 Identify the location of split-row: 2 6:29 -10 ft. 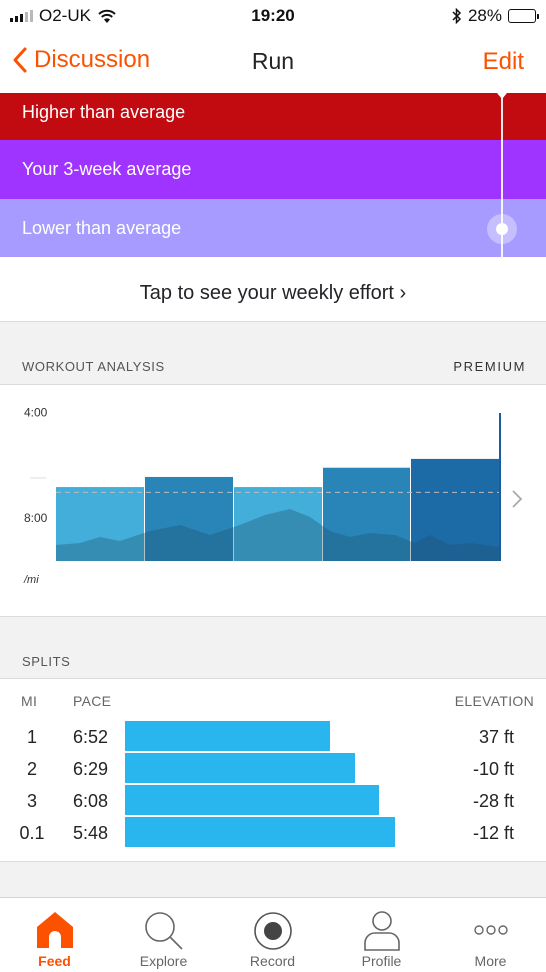
(273, 769).